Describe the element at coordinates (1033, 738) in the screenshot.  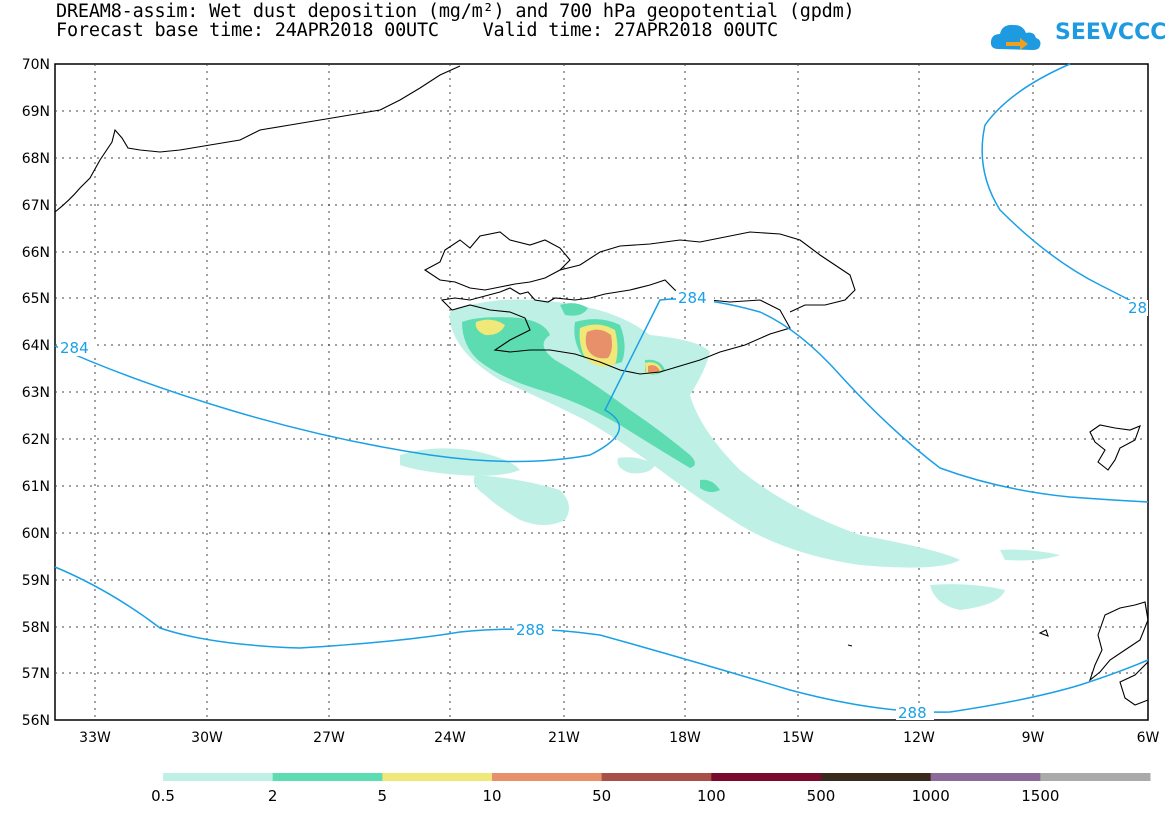
I see `lon-label: 9W` at that location.